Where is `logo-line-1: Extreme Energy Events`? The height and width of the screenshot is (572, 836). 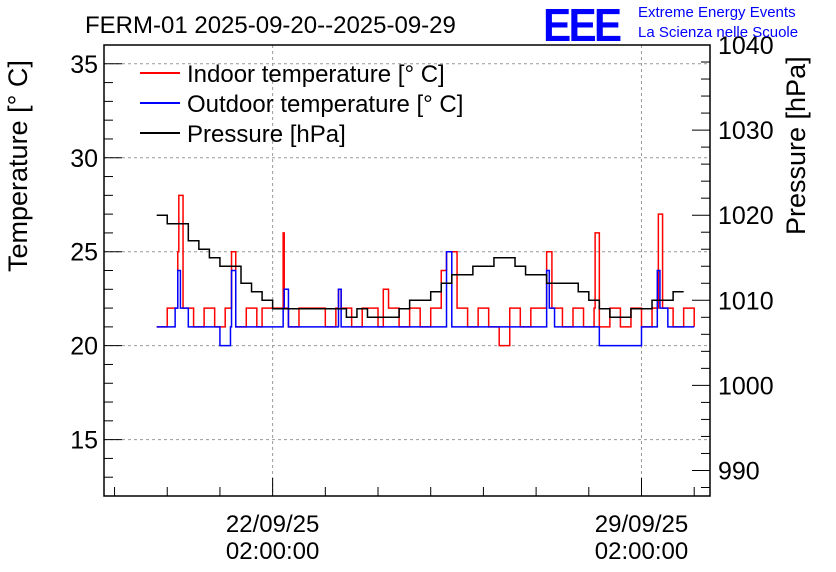 logo-line-1: Extreme Energy Events is located at coordinates (717, 12).